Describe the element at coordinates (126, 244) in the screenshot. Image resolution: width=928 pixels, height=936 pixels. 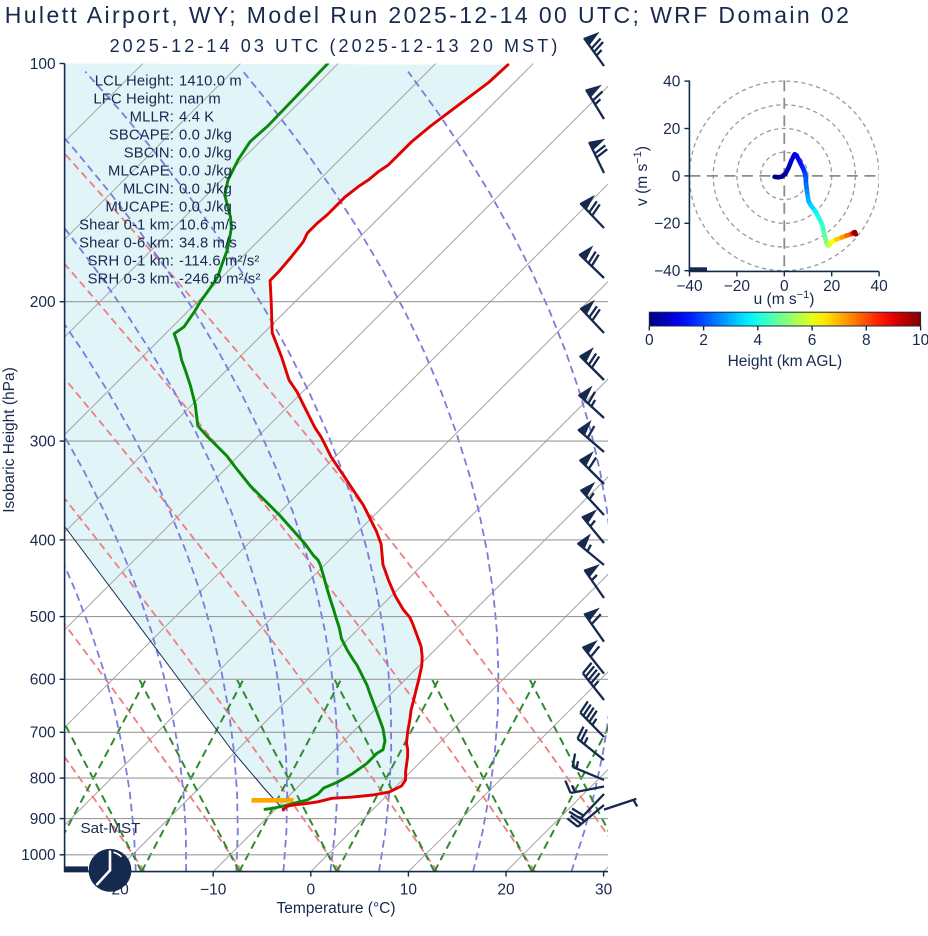
I see `svg-text: Shear 0-6 km:` at that location.